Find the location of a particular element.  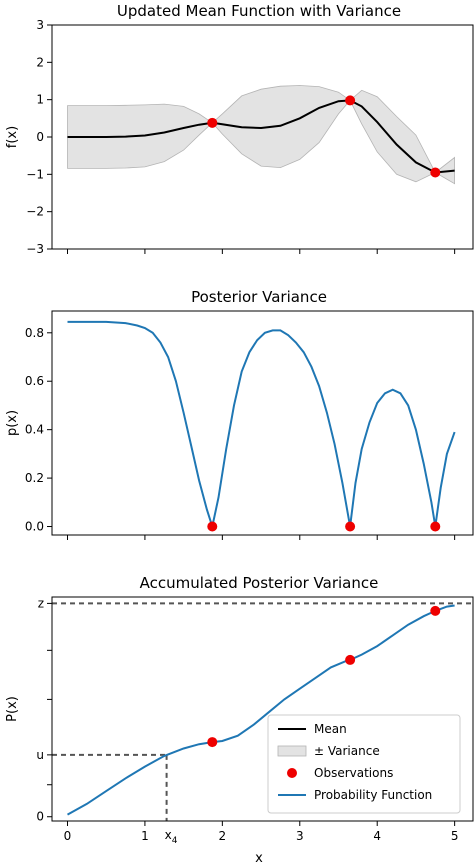

x-tick-label: 2 is located at coordinates (223, 836).